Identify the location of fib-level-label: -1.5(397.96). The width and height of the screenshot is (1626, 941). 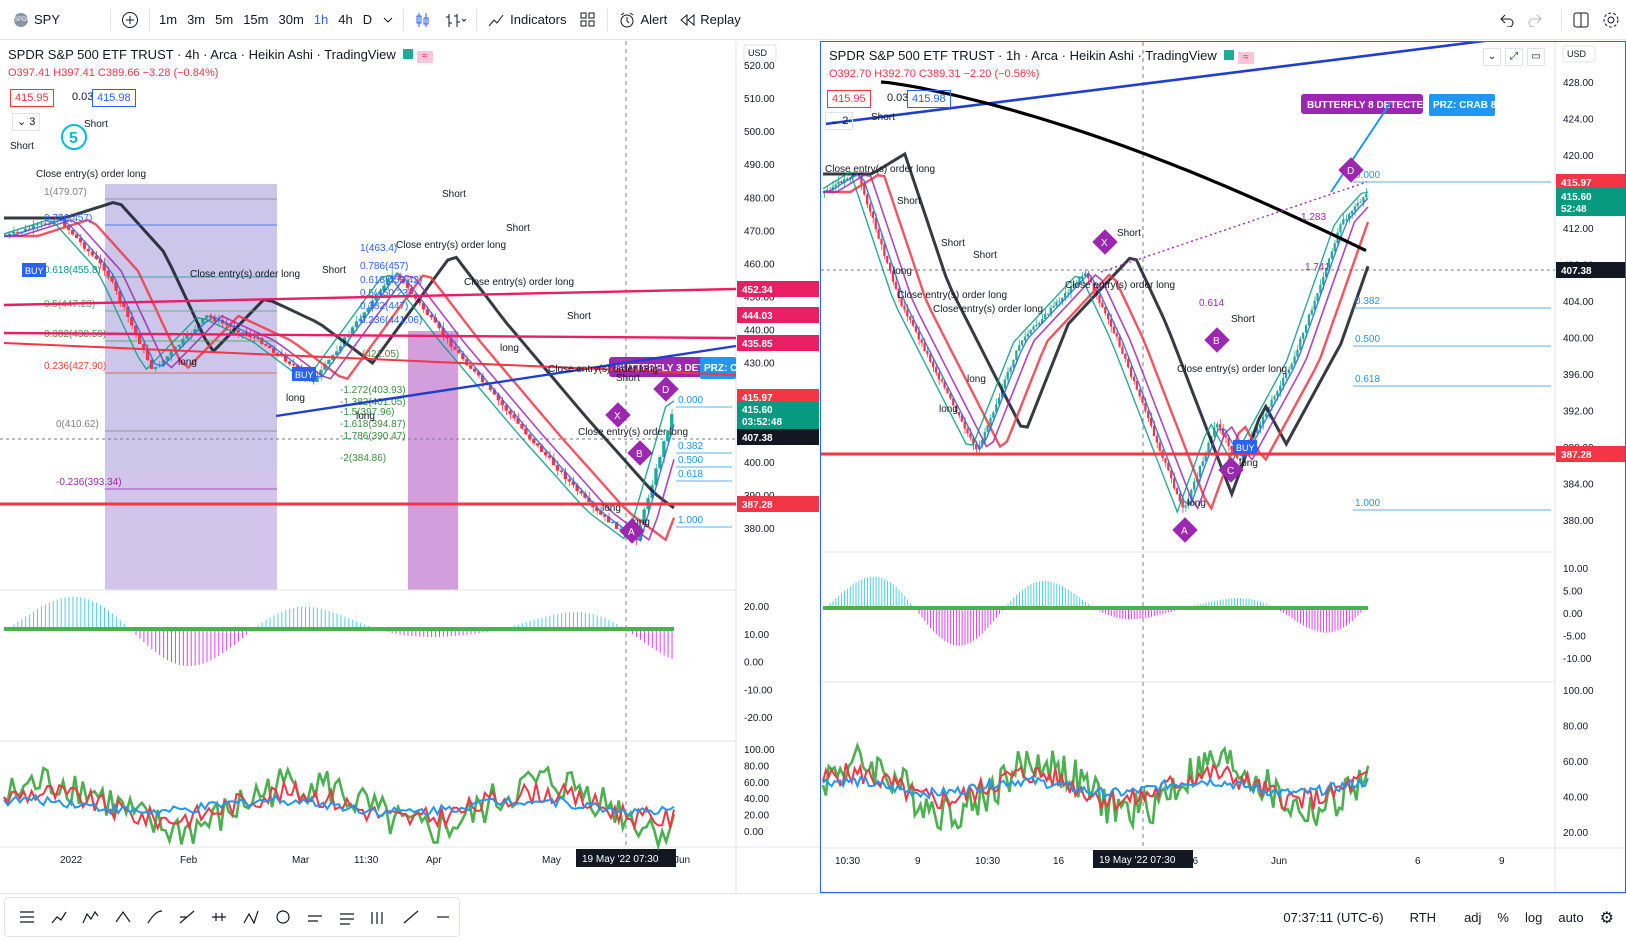
(367, 412).